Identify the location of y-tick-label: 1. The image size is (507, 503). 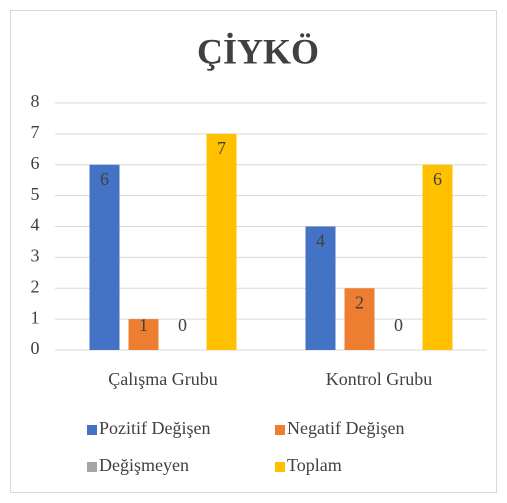
(35, 317).